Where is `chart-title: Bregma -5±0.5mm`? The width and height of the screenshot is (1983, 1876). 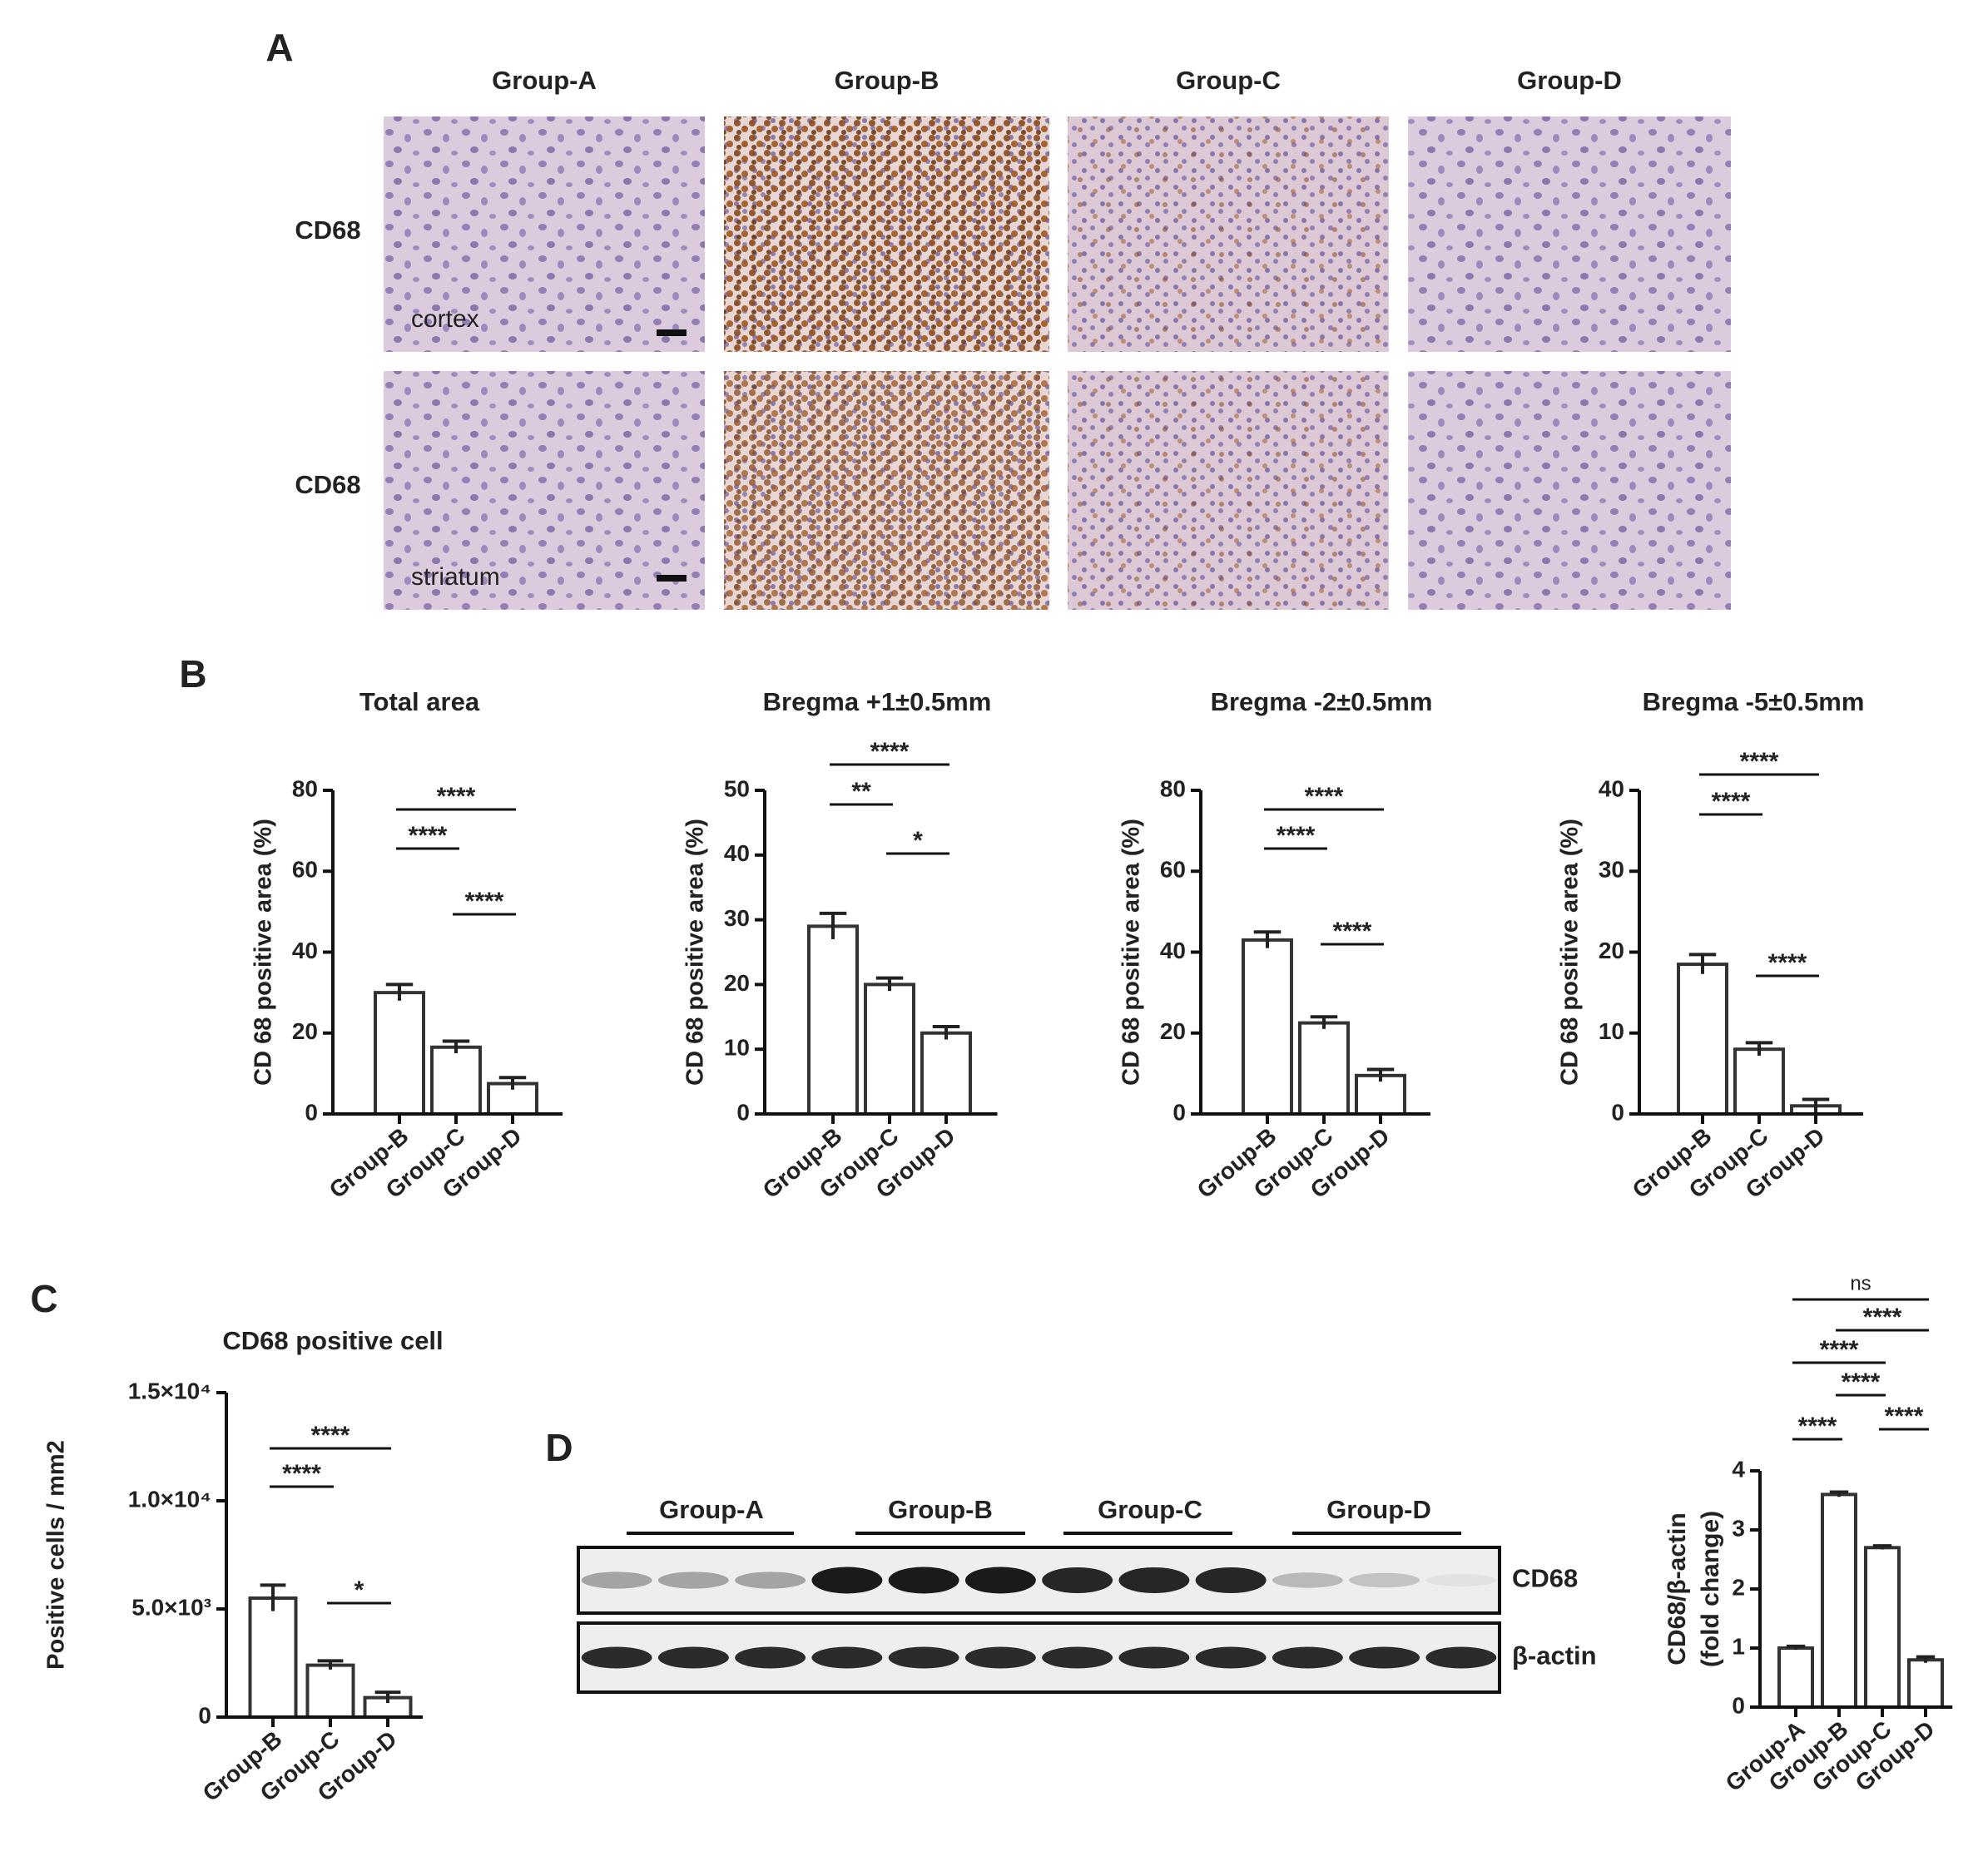 chart-title: Bregma -5±0.5mm is located at coordinates (1754, 702).